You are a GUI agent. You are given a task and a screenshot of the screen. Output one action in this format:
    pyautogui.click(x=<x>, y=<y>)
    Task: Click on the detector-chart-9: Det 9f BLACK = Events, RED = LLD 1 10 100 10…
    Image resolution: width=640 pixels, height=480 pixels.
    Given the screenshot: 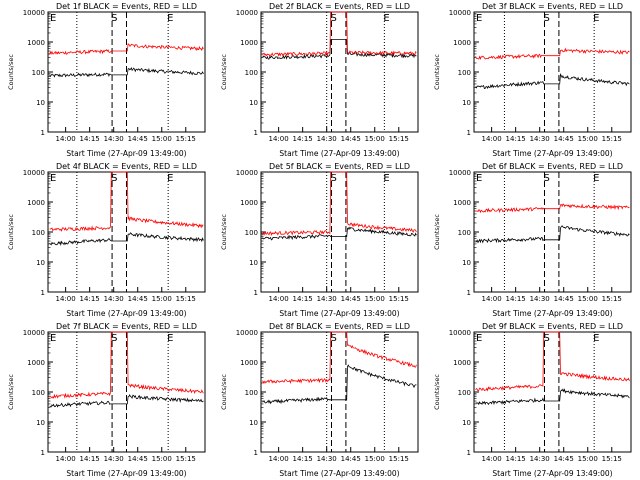 What is the action you would take?
    pyautogui.click(x=532, y=400)
    